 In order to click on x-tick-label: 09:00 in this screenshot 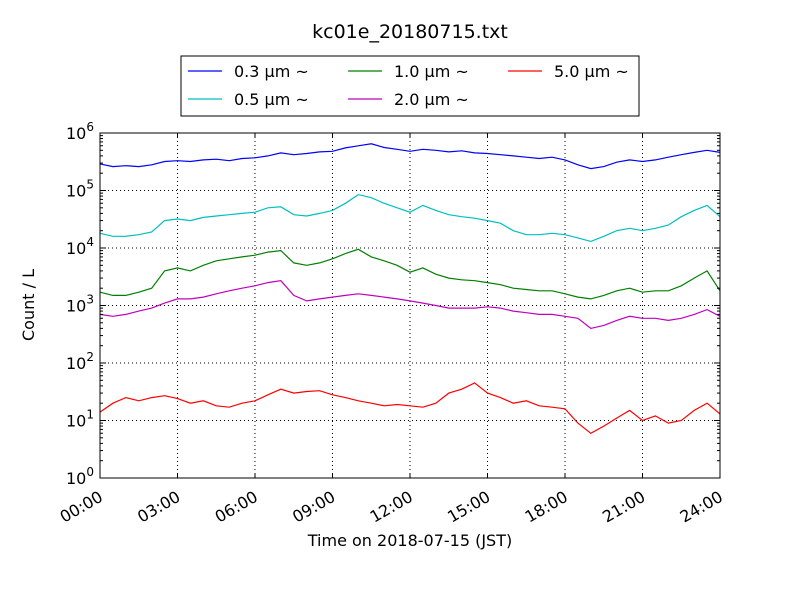, I will do `click(313, 507)`.